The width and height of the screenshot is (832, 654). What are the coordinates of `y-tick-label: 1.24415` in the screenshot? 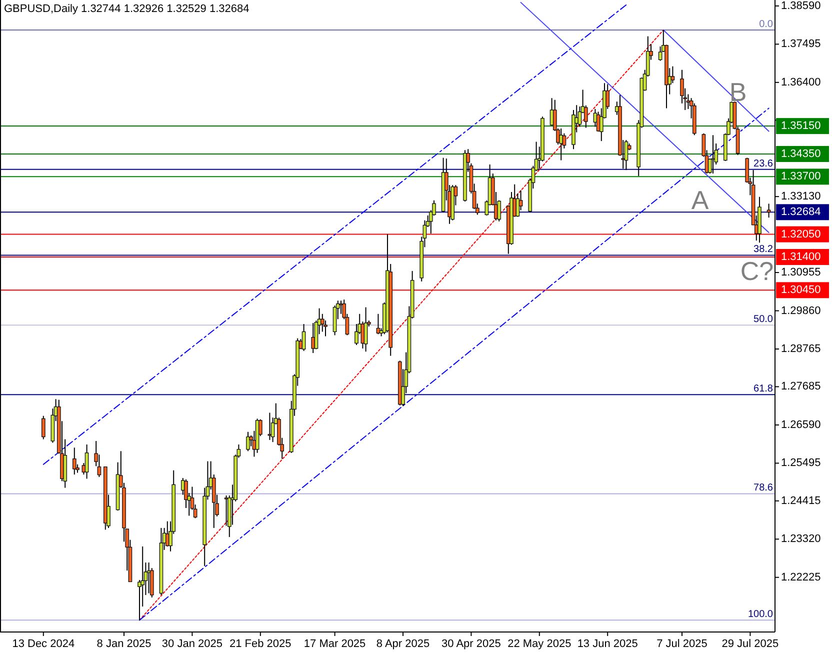 It's located at (801, 500).